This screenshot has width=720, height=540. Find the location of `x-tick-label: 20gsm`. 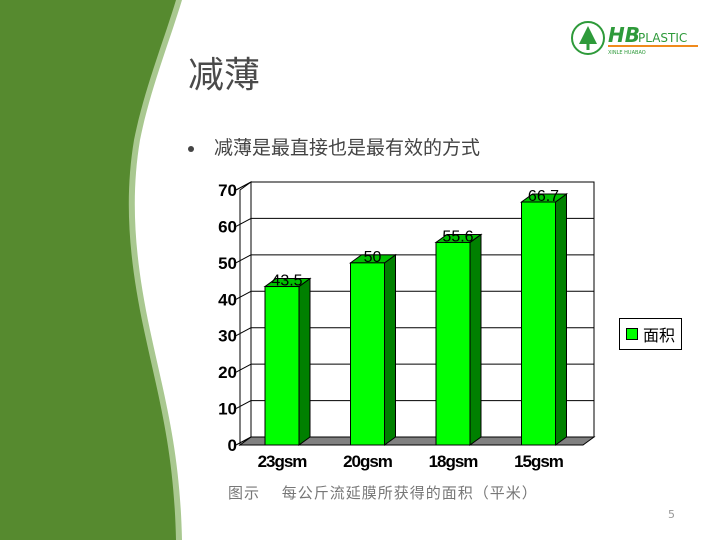

x-tick-label: 20gsm is located at coordinates (368, 461).